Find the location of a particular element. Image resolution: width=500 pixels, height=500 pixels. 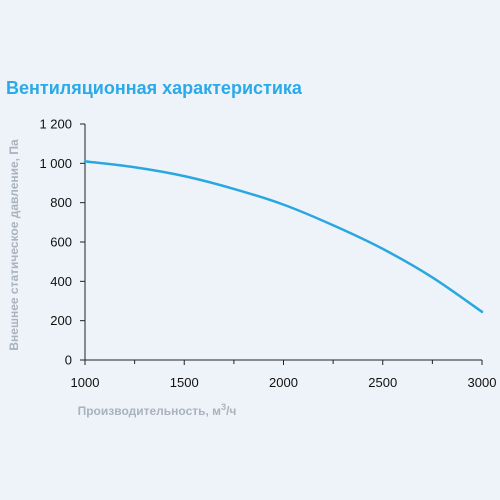

y-ticks: 0 200 400 600 800 1 000 1 200 is located at coordinates (62, 242).